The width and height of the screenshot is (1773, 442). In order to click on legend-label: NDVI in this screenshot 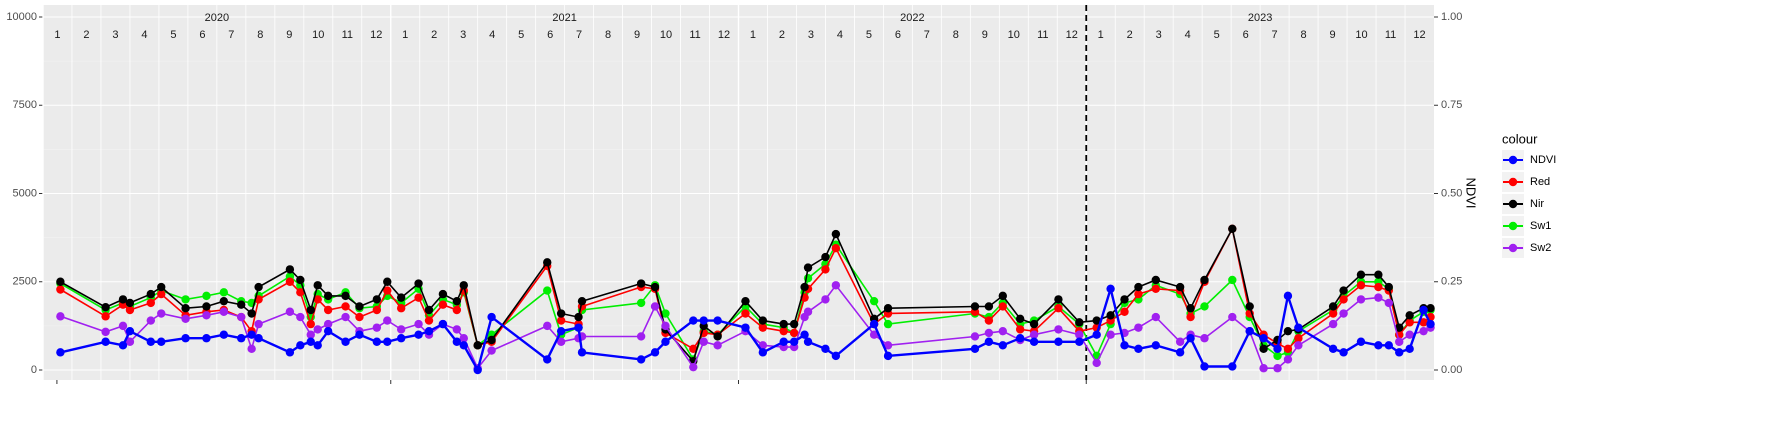, I will do `click(1543, 160)`.